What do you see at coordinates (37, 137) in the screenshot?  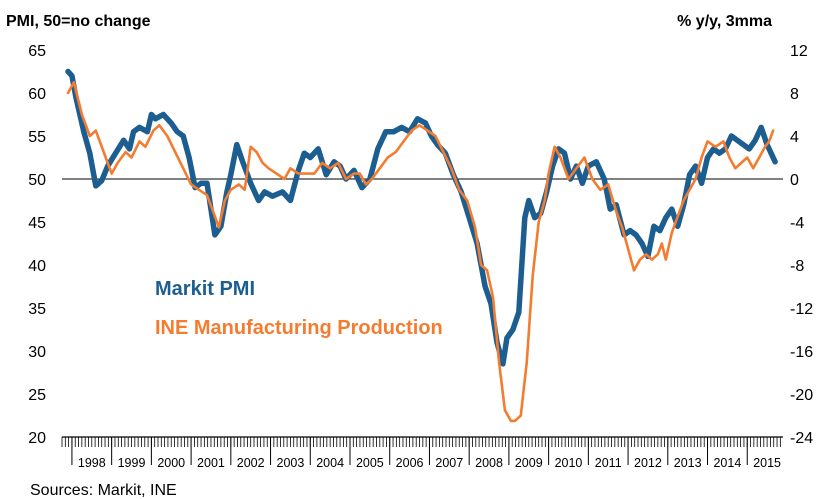 I see `y-left-tick-label: 55` at bounding box center [37, 137].